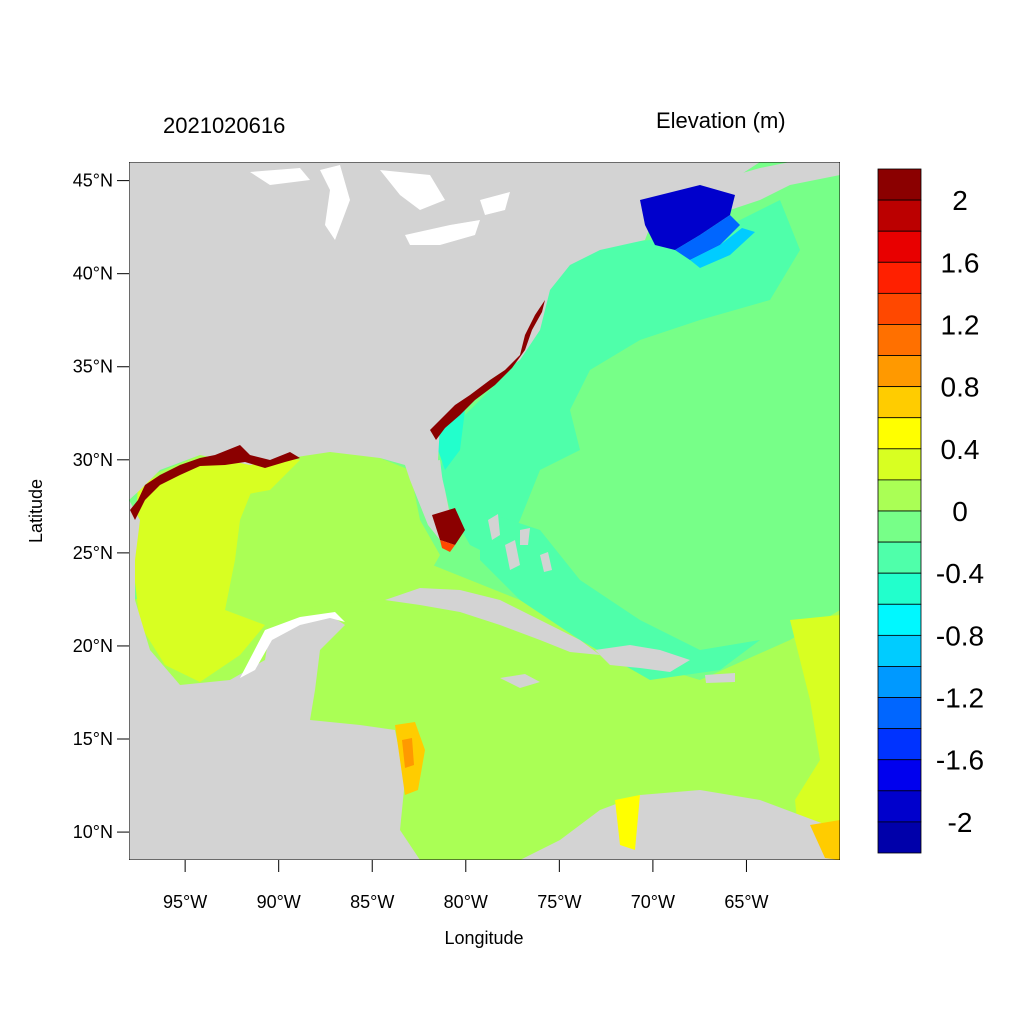 The height and width of the screenshot is (1024, 1024). What do you see at coordinates (825, 840) in the screenshot?
I see `trinidad-coast-surge` at bounding box center [825, 840].